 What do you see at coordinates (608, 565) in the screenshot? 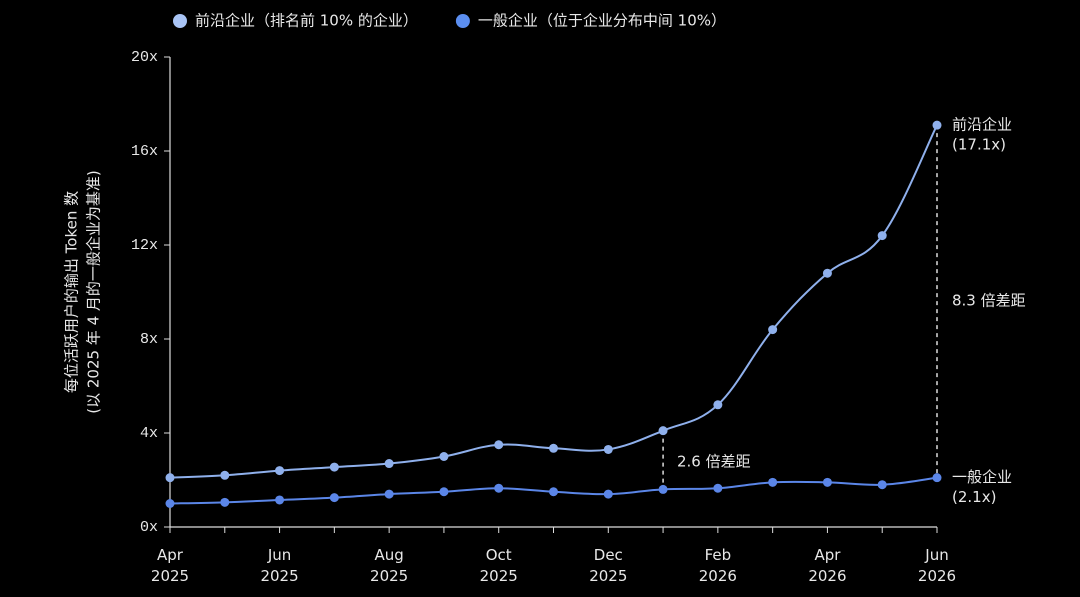
I see `x-tick-label: Dec 2025` at bounding box center [608, 565].